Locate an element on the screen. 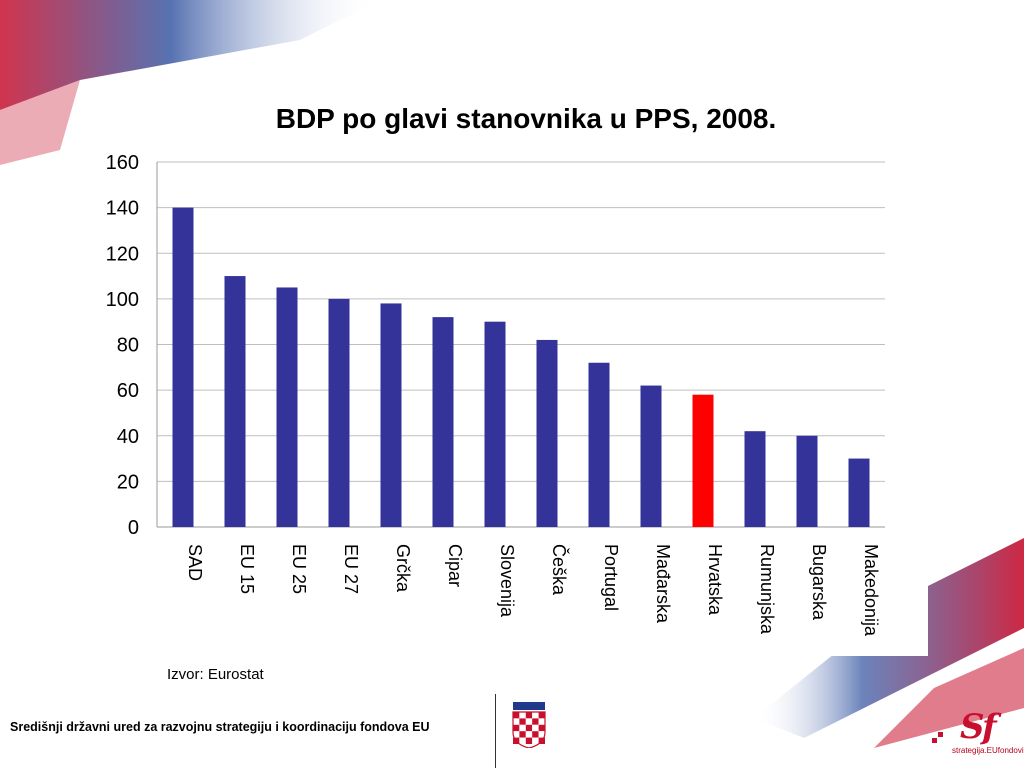 The image size is (1024, 768). svg-text: f is located at coordinates (991, 727).